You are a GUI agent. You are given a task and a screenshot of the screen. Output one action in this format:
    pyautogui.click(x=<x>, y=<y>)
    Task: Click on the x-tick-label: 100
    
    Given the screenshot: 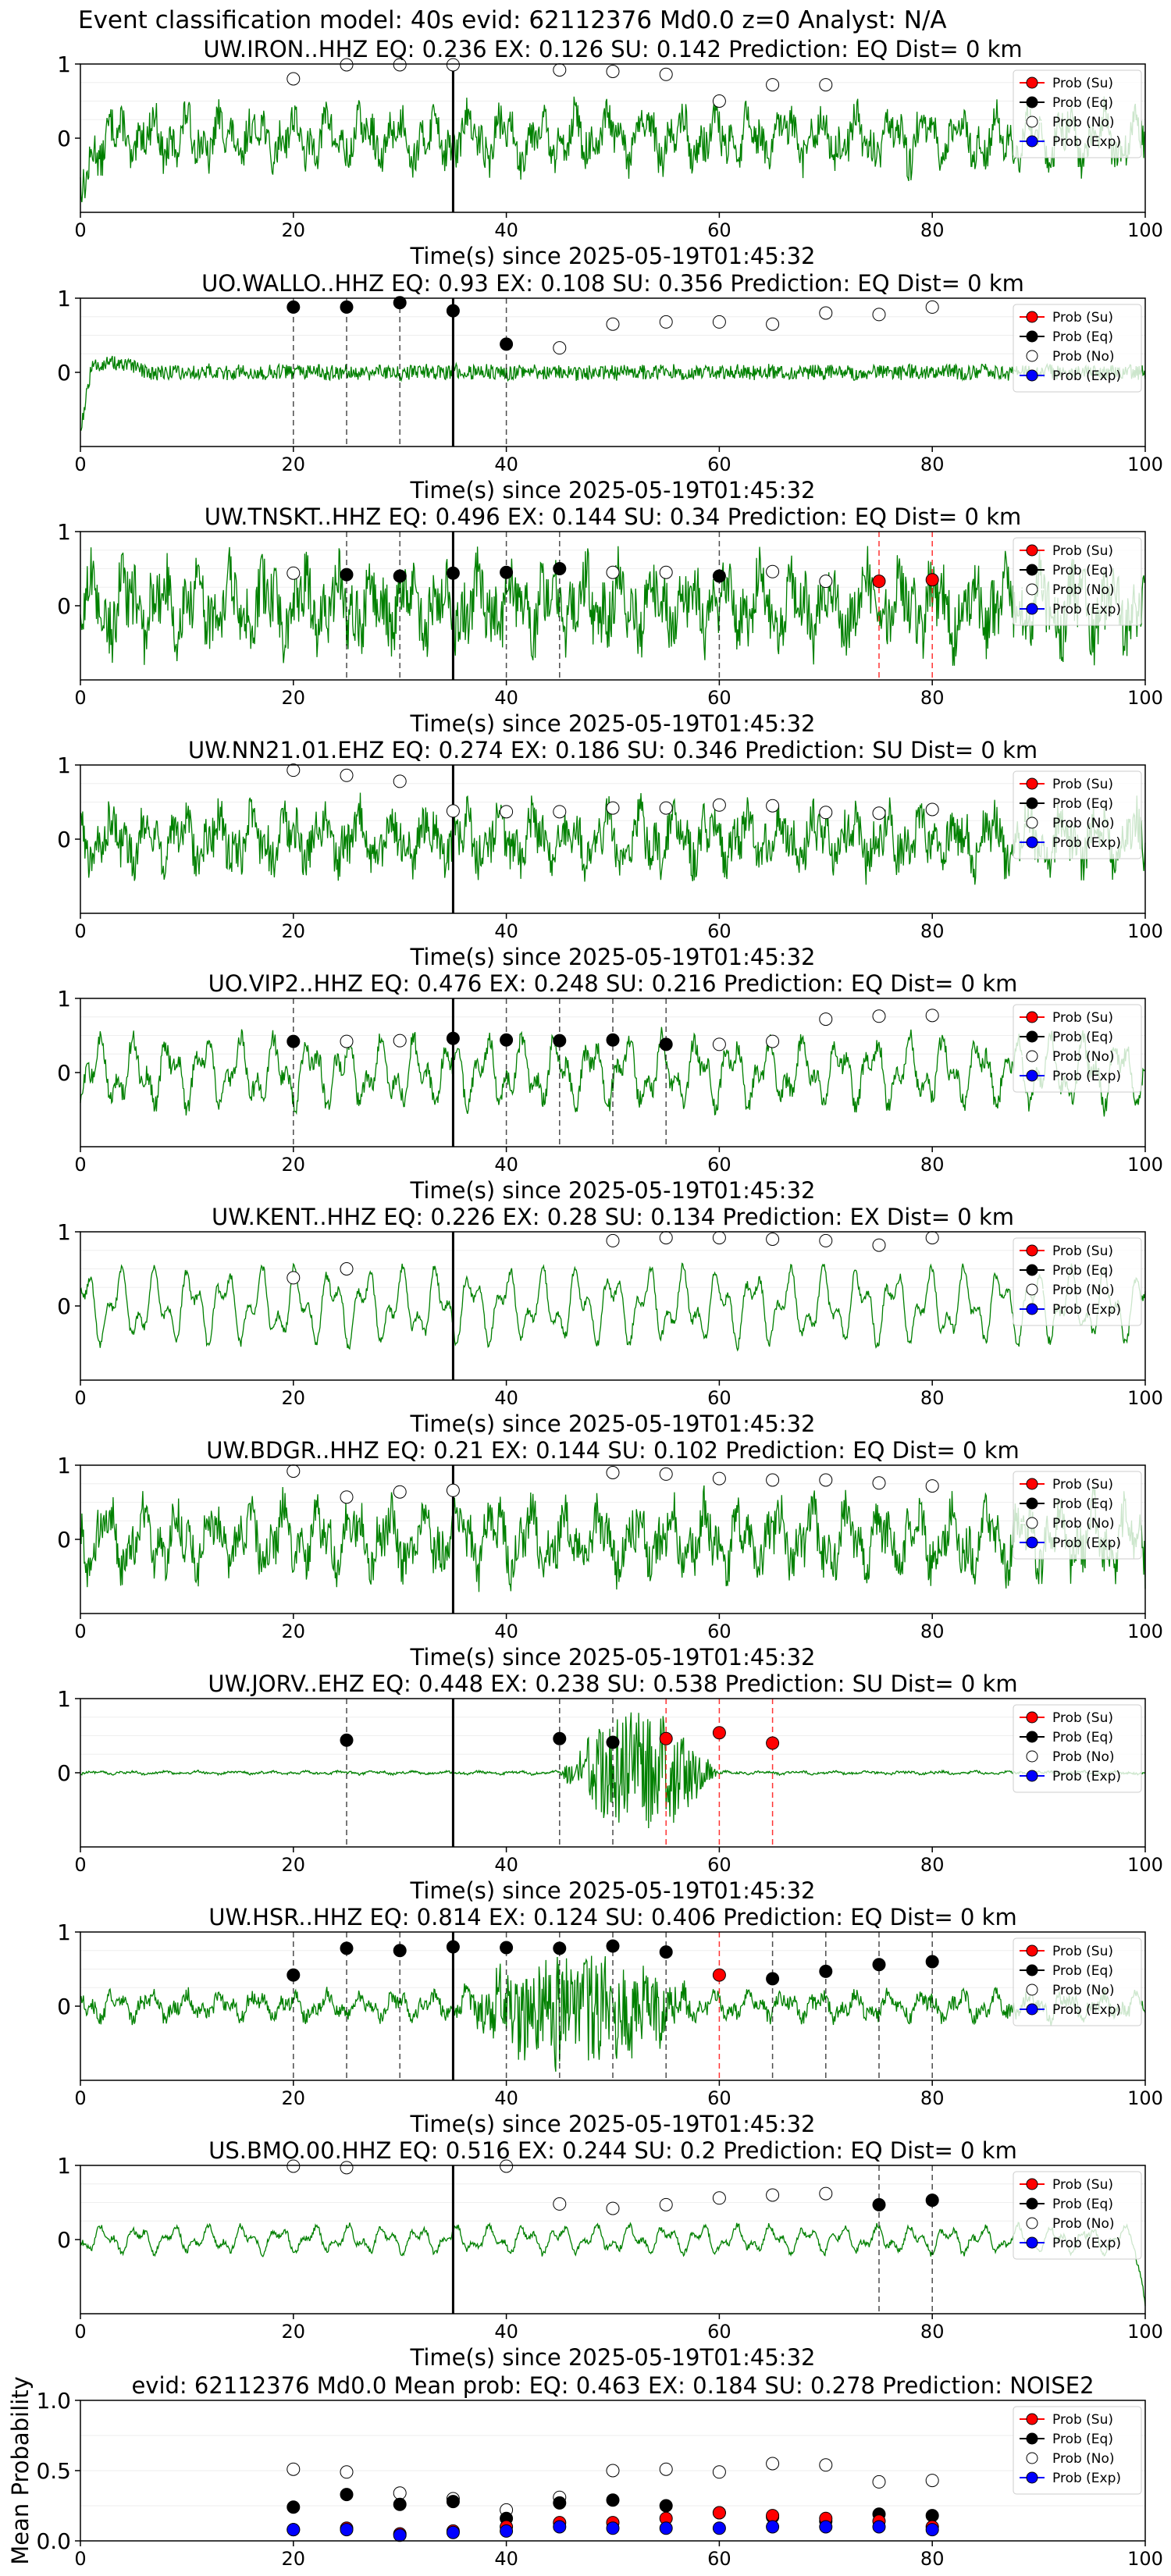 What is the action you would take?
    pyautogui.click(x=1145, y=2332)
    